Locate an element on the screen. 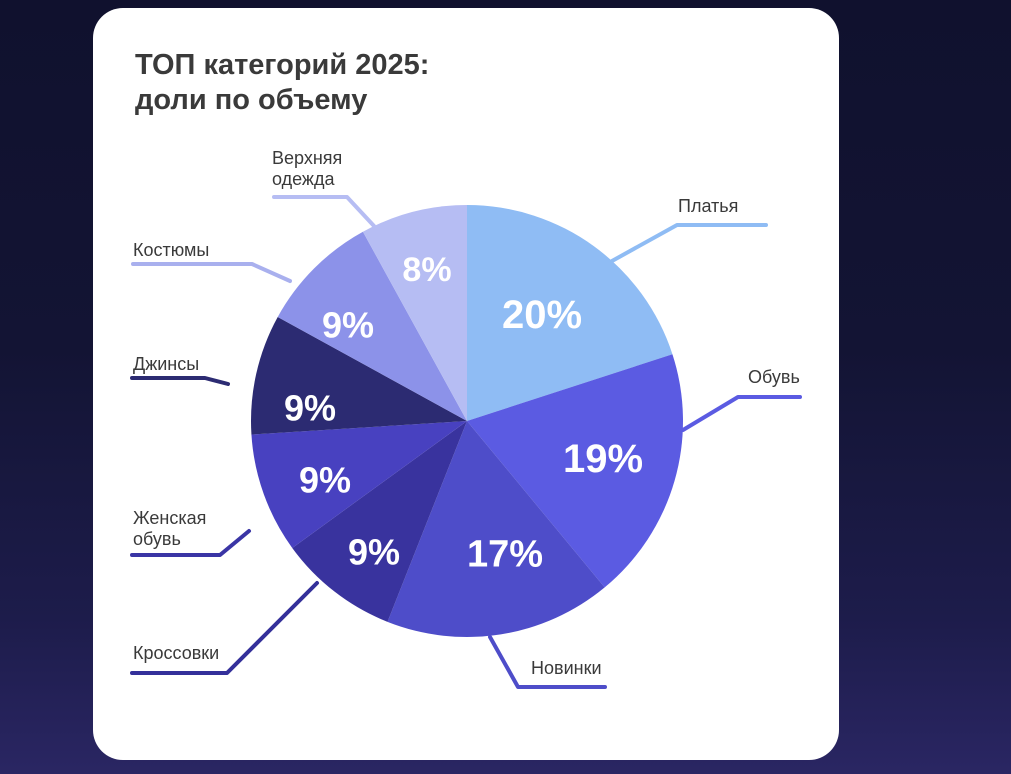  category-label-line: Костюмы is located at coordinates (171, 250).